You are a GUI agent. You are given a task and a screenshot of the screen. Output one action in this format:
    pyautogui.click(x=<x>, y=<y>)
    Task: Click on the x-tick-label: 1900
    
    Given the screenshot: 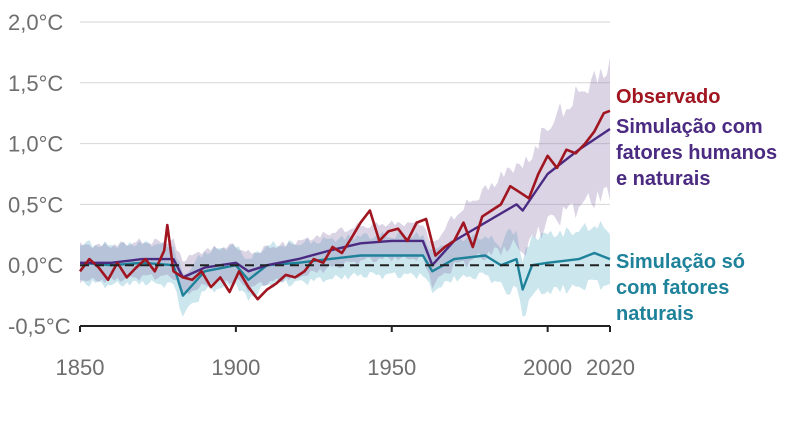 What is the action you would take?
    pyautogui.click(x=235, y=367)
    